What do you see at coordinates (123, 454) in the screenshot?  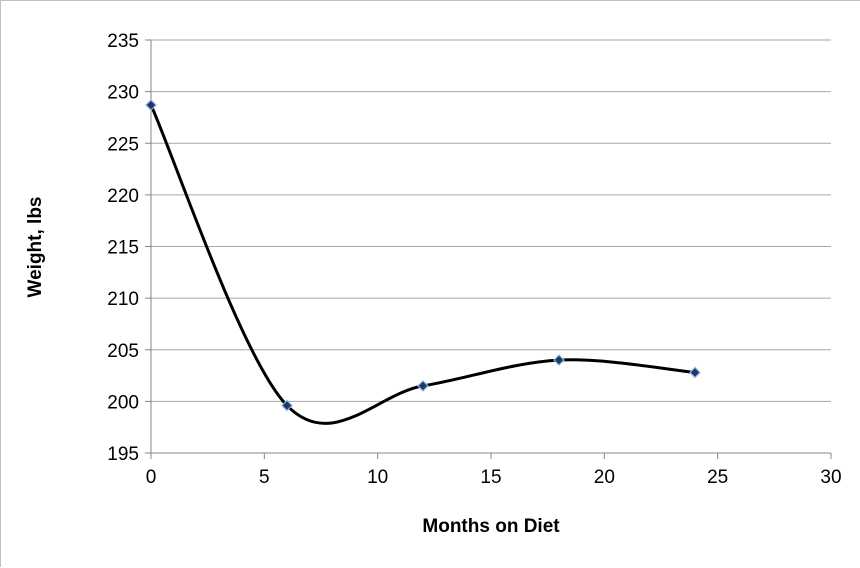 I see `y-tick-label-195: 195` at bounding box center [123, 454].